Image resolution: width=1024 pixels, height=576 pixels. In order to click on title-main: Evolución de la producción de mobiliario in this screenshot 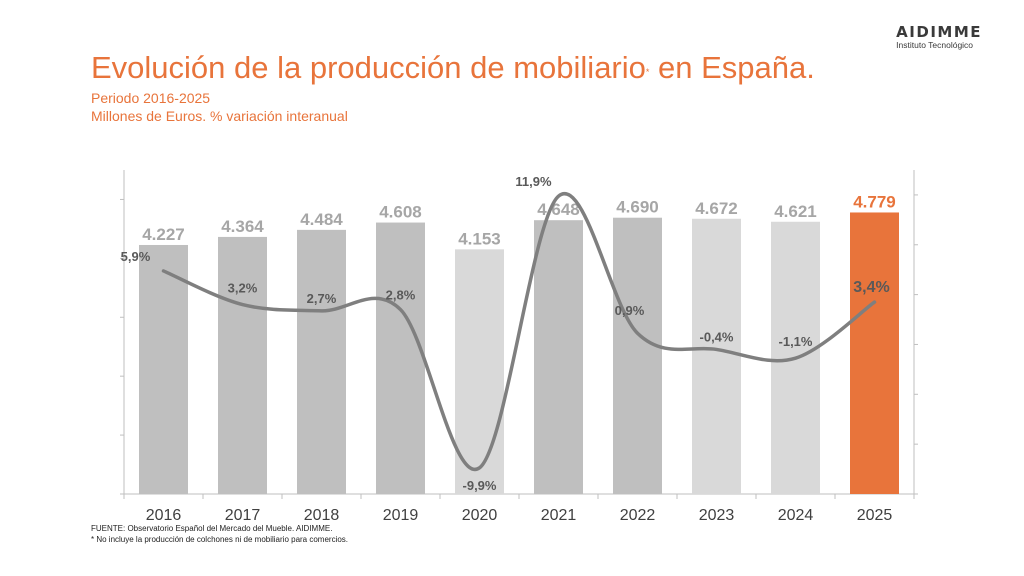, I will do `click(368, 67)`.